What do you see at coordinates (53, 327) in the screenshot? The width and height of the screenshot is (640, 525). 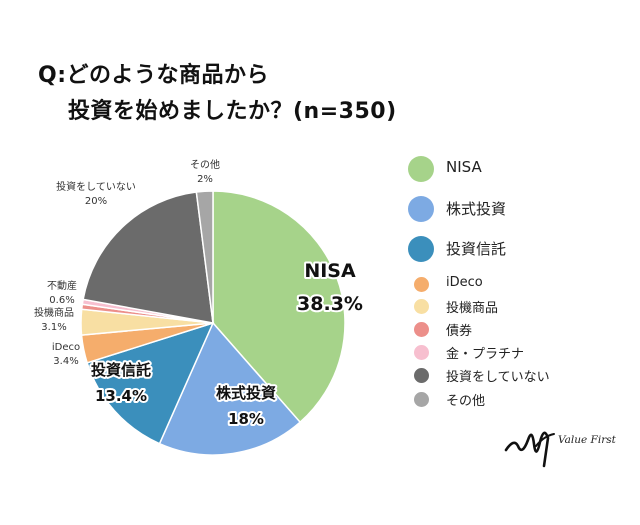 I see `data-label-value-4: 3.1%` at bounding box center [53, 327].